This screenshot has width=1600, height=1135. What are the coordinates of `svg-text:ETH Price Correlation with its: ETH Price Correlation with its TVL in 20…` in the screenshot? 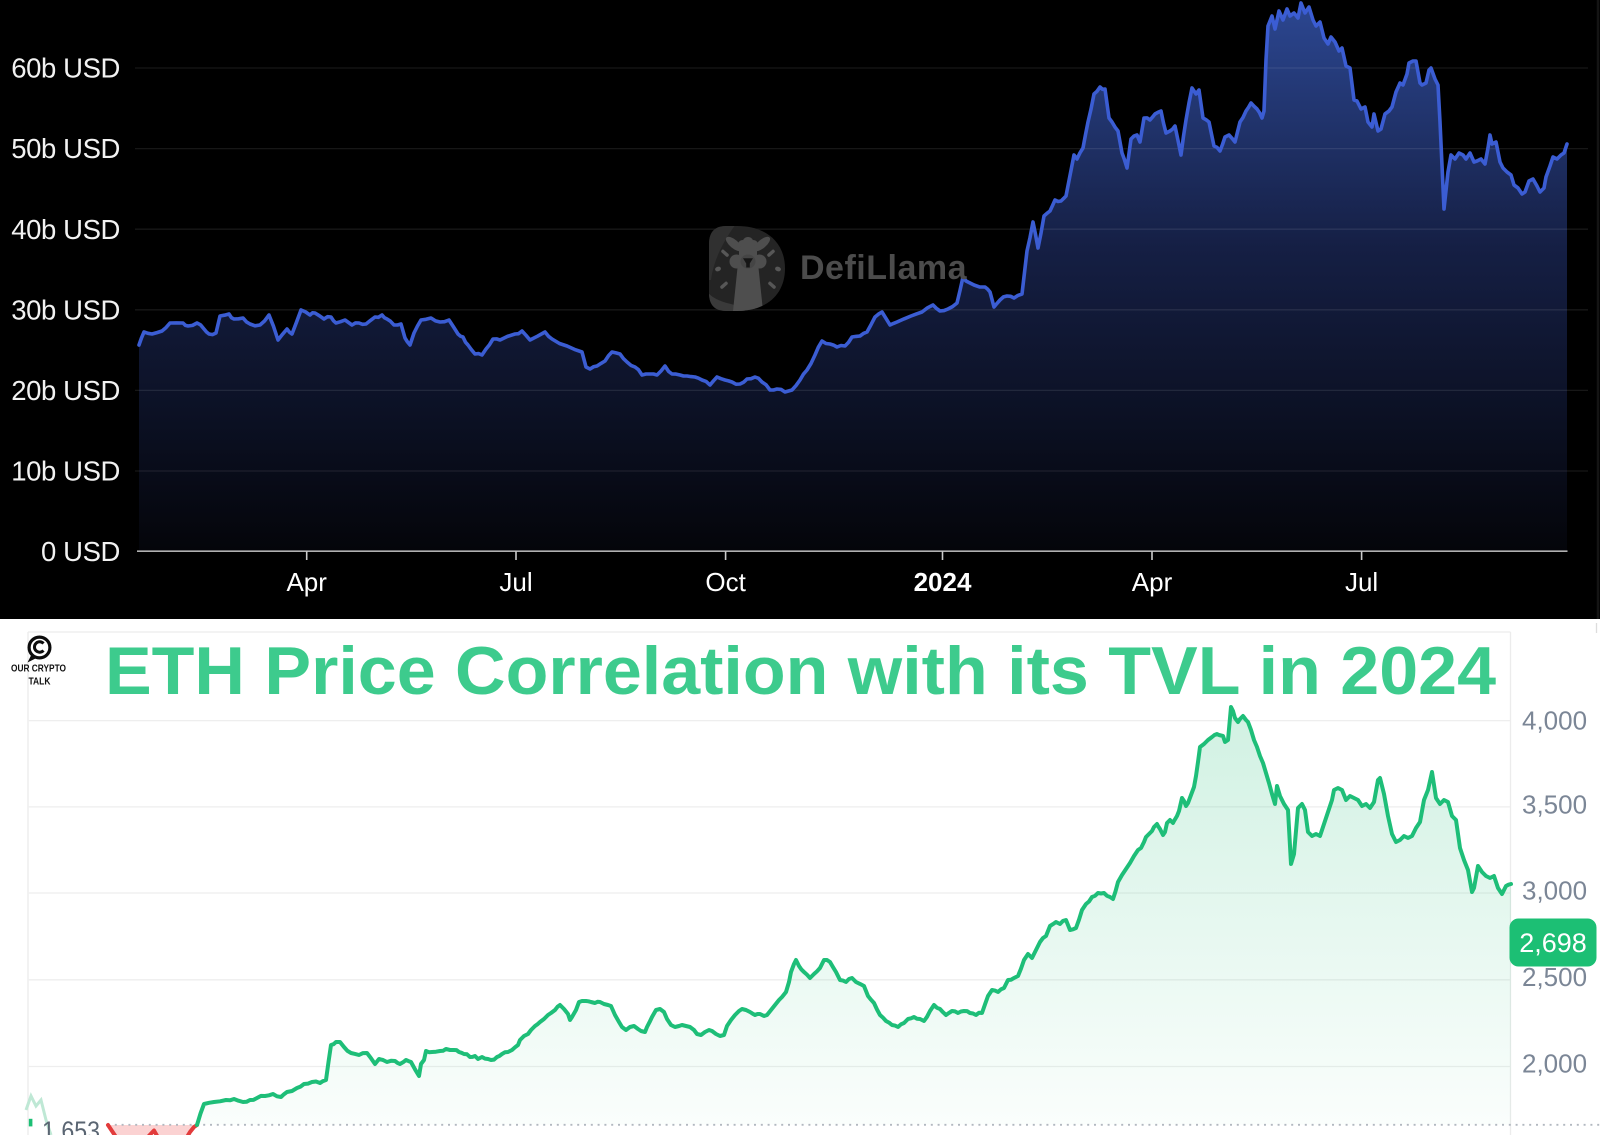 It's located at (800, 671).